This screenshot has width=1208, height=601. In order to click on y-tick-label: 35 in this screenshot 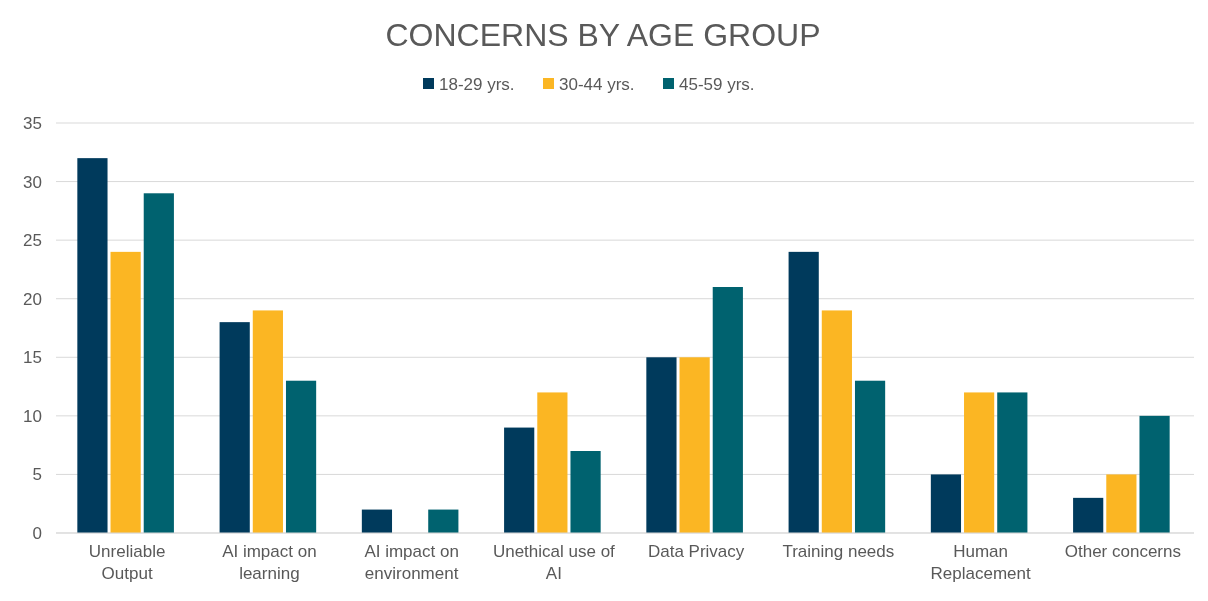, I will do `click(32, 123)`.